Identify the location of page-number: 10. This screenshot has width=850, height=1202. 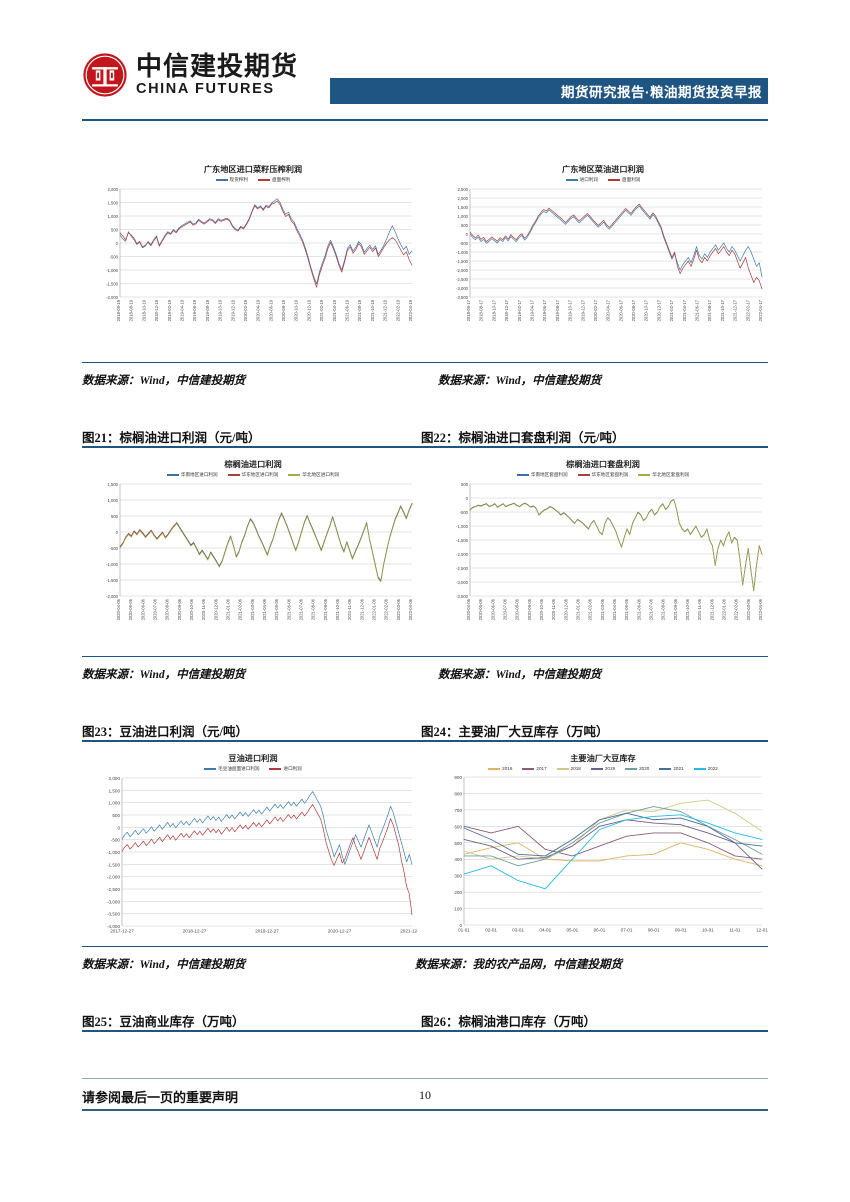
(425, 1095).